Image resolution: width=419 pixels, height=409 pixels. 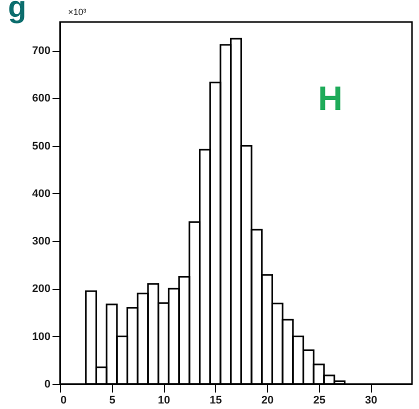 I want to click on y-tick-label: 200, so click(x=41, y=289).